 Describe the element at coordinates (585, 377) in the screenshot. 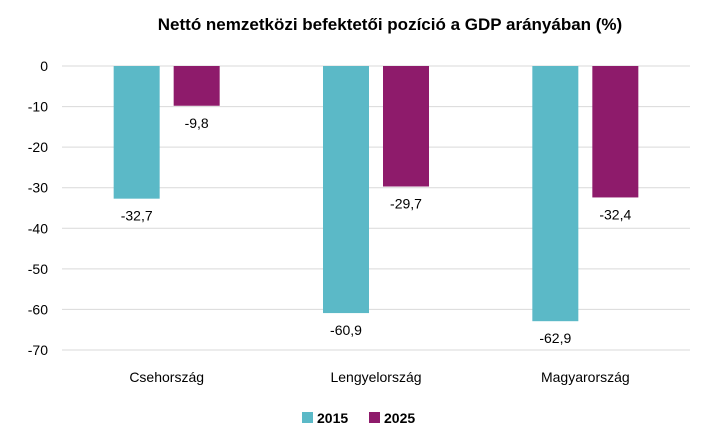

I see `x-tick-label: Magyarország` at that location.